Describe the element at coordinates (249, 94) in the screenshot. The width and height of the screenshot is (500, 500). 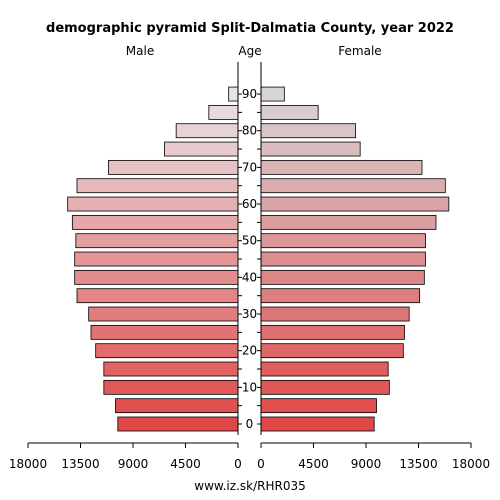
I see `age-tick-label: 90` at that location.